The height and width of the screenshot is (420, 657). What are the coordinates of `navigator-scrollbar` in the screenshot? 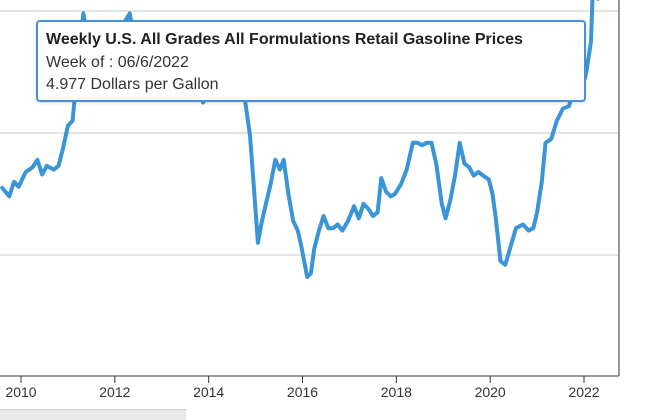 It's located at (93, 414).